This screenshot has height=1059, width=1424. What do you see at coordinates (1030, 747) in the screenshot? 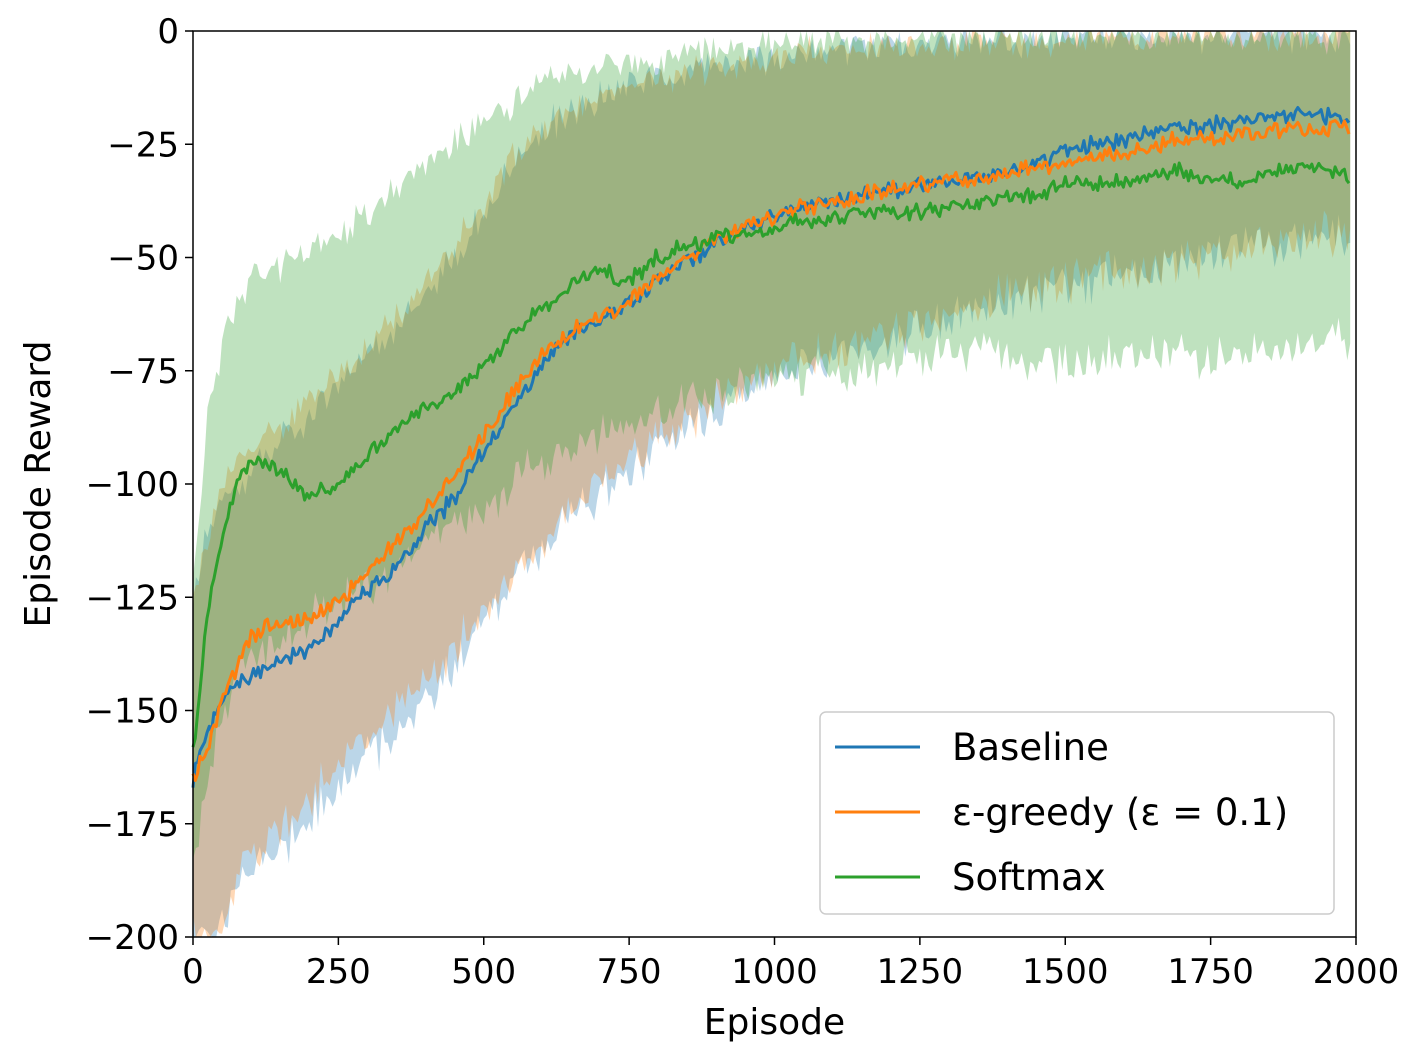
I see `legend-label-baseline: Baseline` at bounding box center [1030, 747].